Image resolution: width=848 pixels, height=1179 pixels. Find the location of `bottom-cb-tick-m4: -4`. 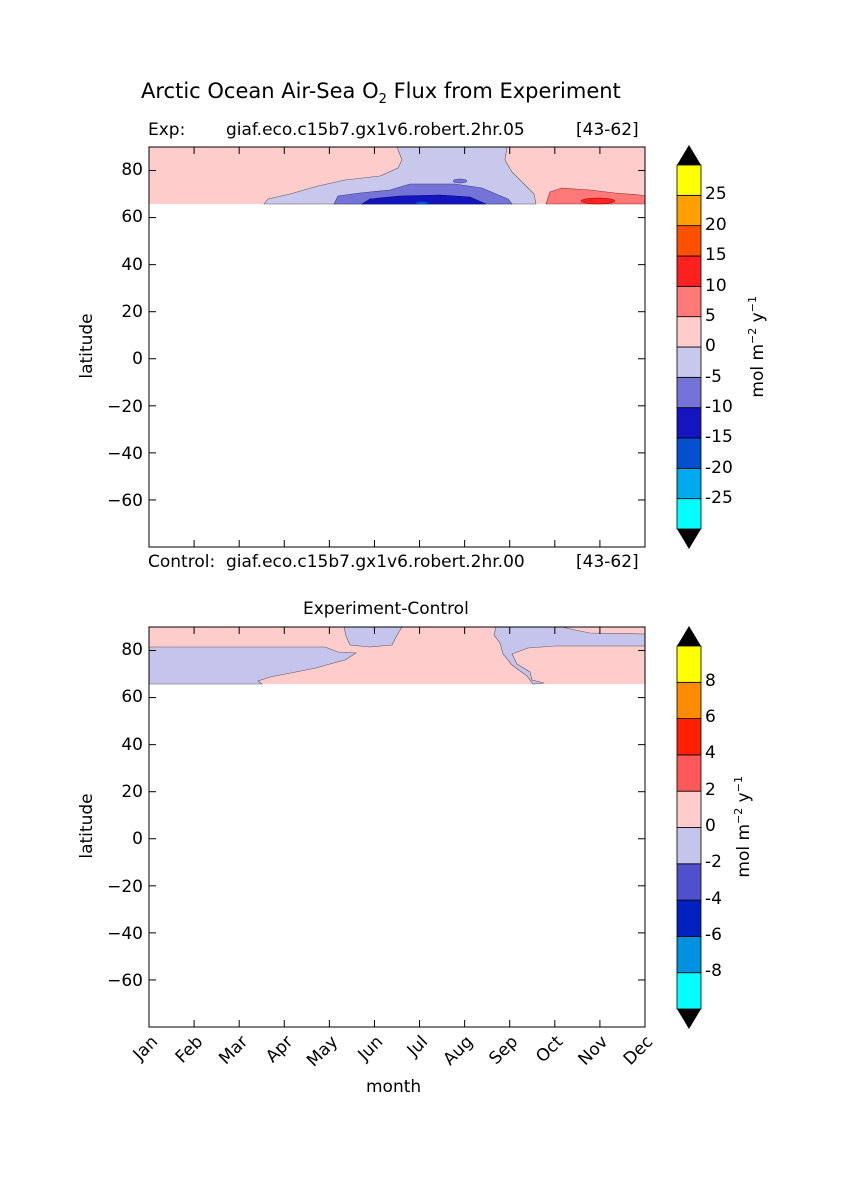

bottom-cb-tick-m4: -4 is located at coordinates (713, 899).